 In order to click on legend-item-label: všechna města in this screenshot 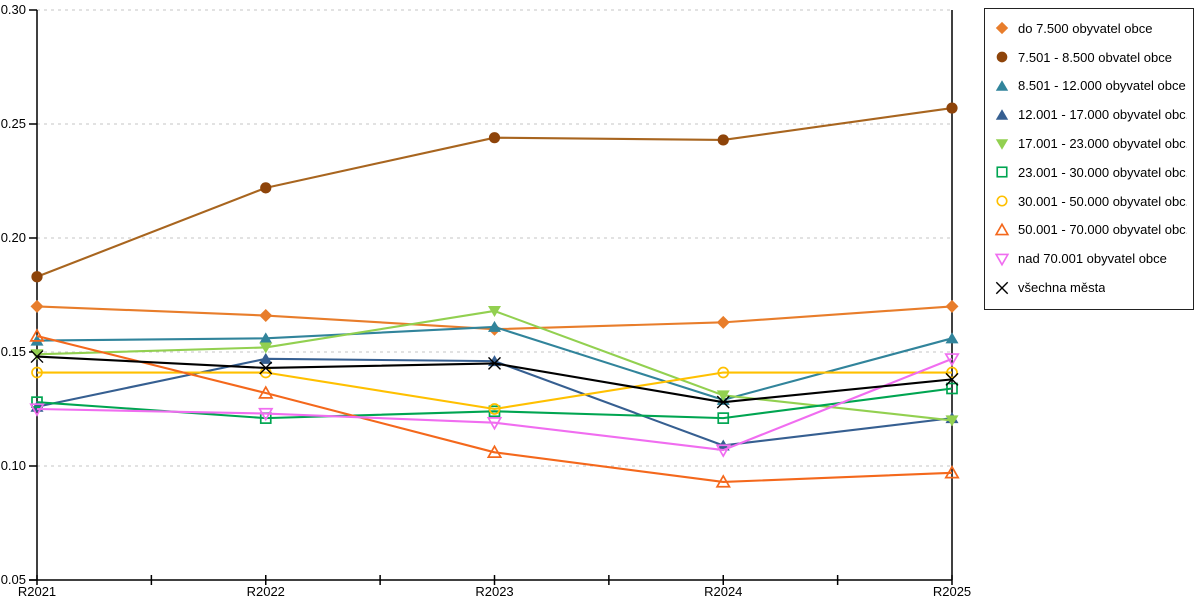, I will do `click(1062, 288)`.